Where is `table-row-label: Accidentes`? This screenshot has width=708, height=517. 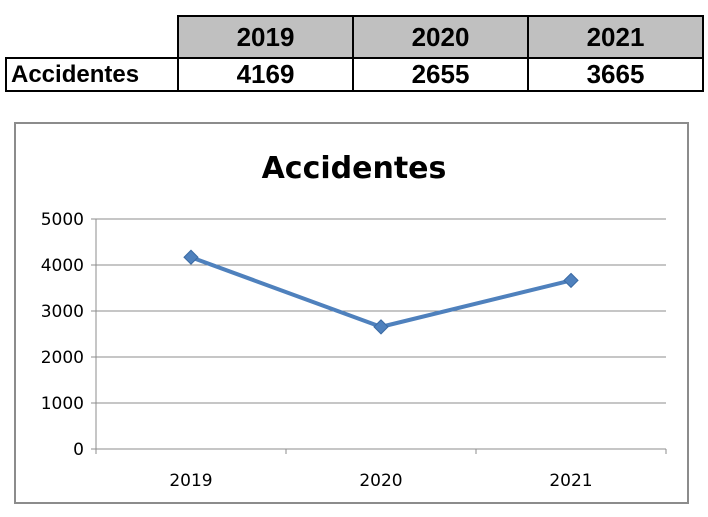 table-row-label: Accidentes is located at coordinates (92, 74).